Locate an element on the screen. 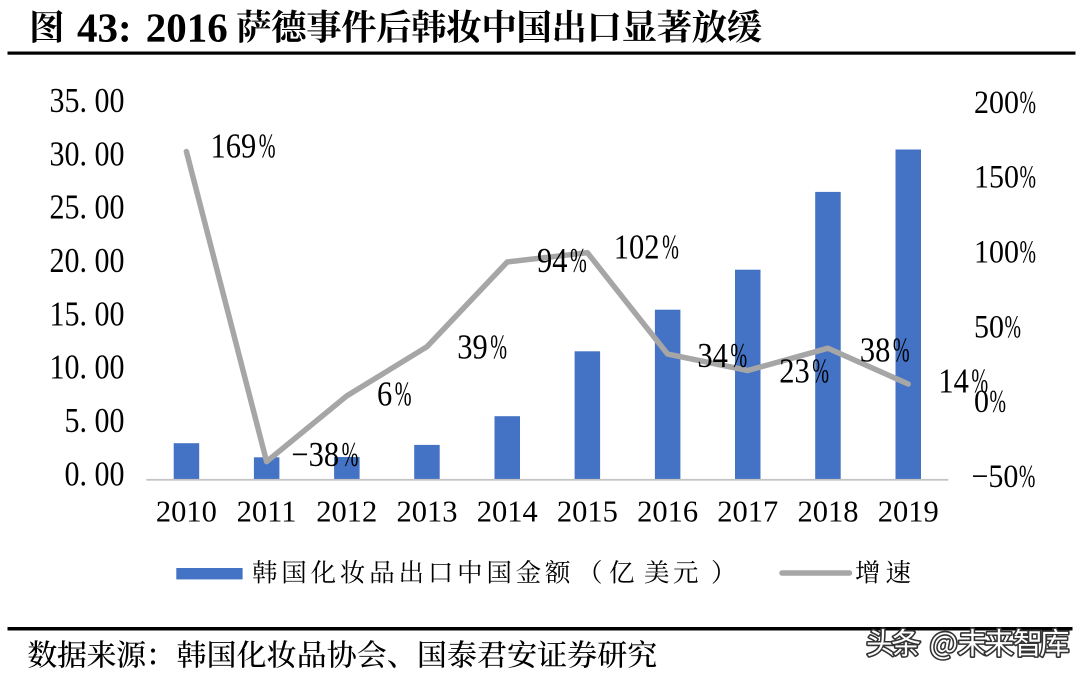  svg-text: 34 is located at coordinates (712, 356).